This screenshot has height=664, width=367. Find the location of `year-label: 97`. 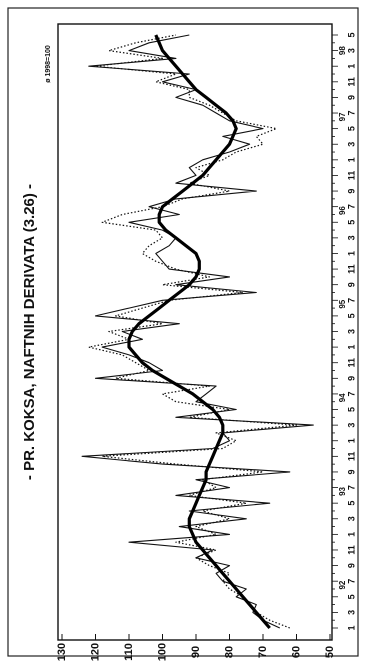

year-label: 97 is located at coordinates (342, 116).